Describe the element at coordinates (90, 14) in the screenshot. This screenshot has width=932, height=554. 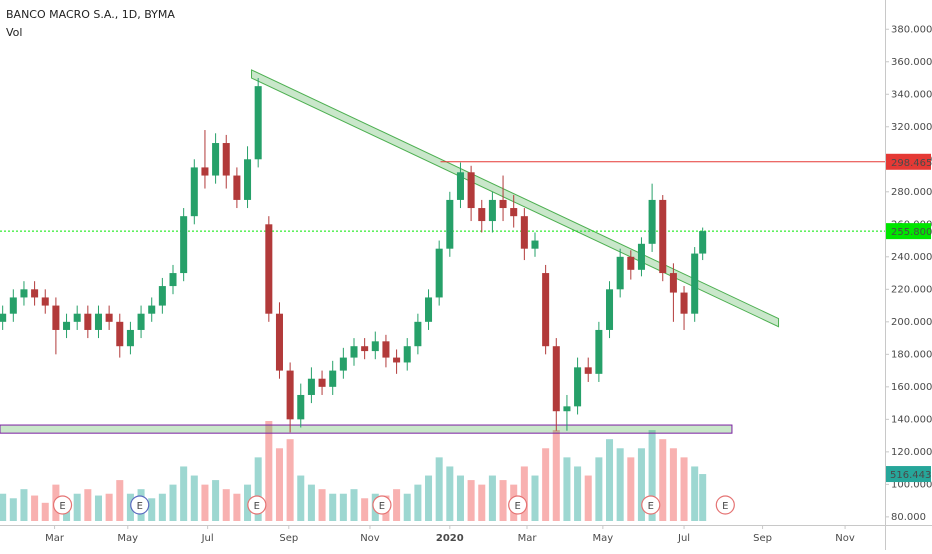
I see `chart-title: BANCO MACRO S.A., 1D, BYMA` at that location.